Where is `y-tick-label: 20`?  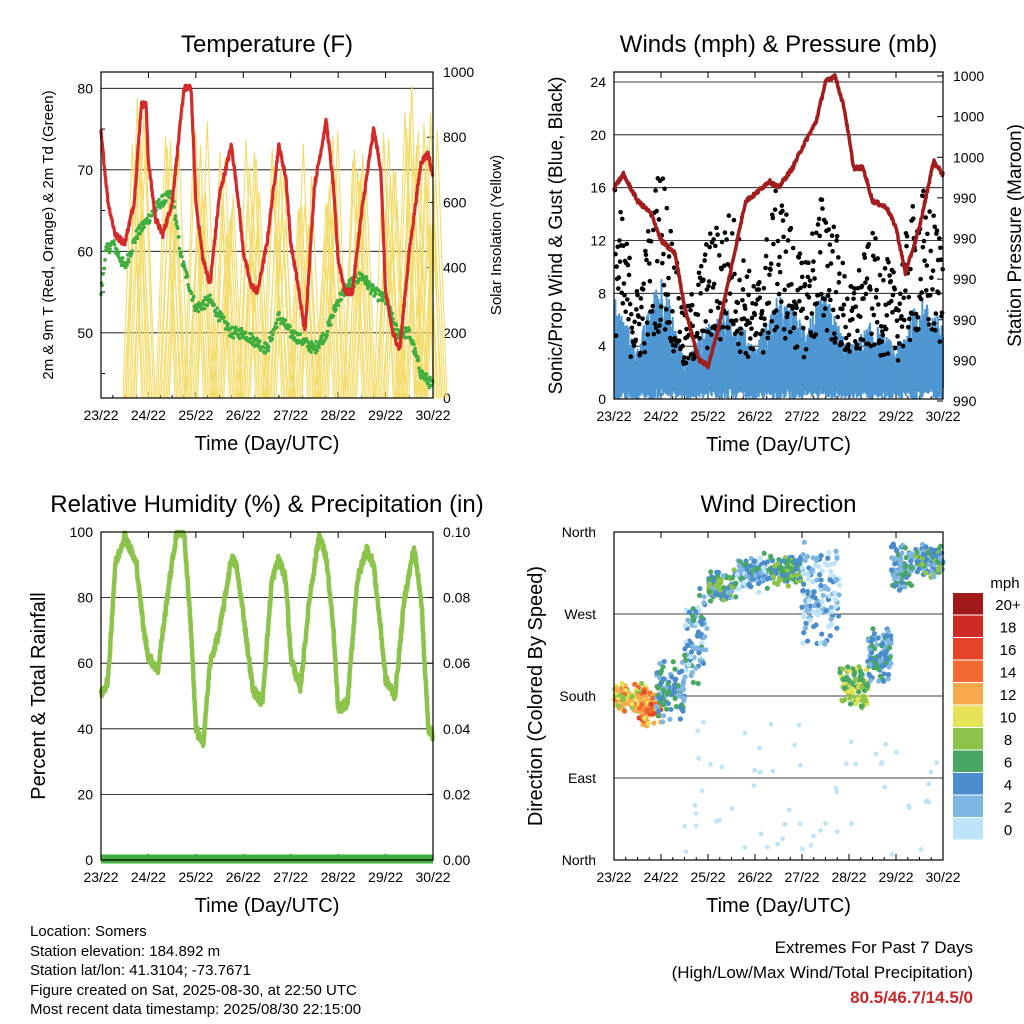 y-tick-label: 20 is located at coordinates (85, 794).